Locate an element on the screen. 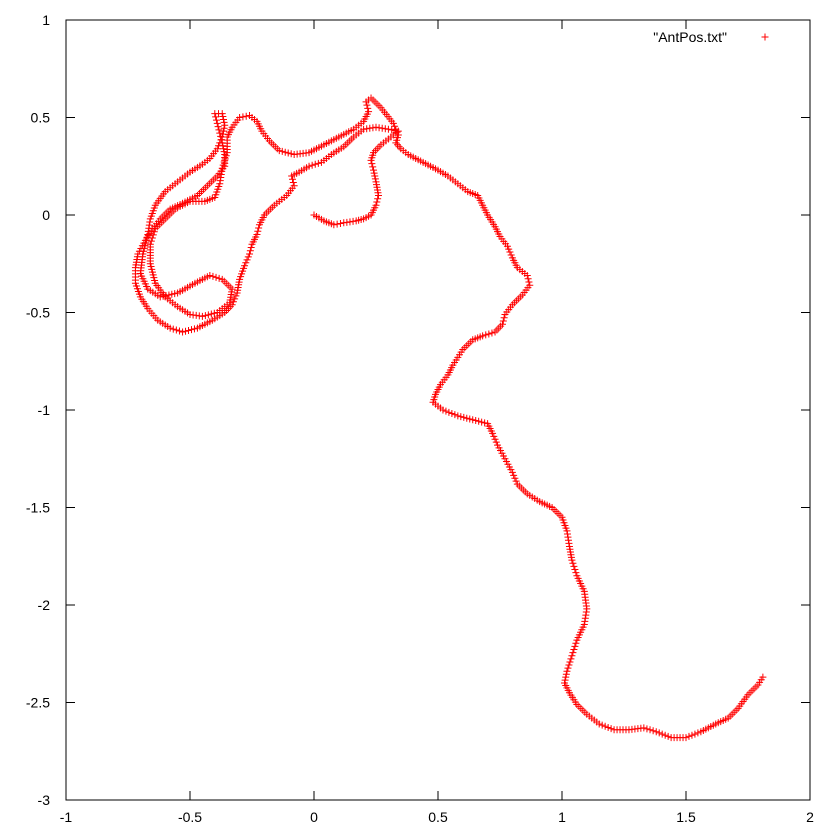 This screenshot has width=840, height=840. legend-plus-marker is located at coordinates (765, 37).